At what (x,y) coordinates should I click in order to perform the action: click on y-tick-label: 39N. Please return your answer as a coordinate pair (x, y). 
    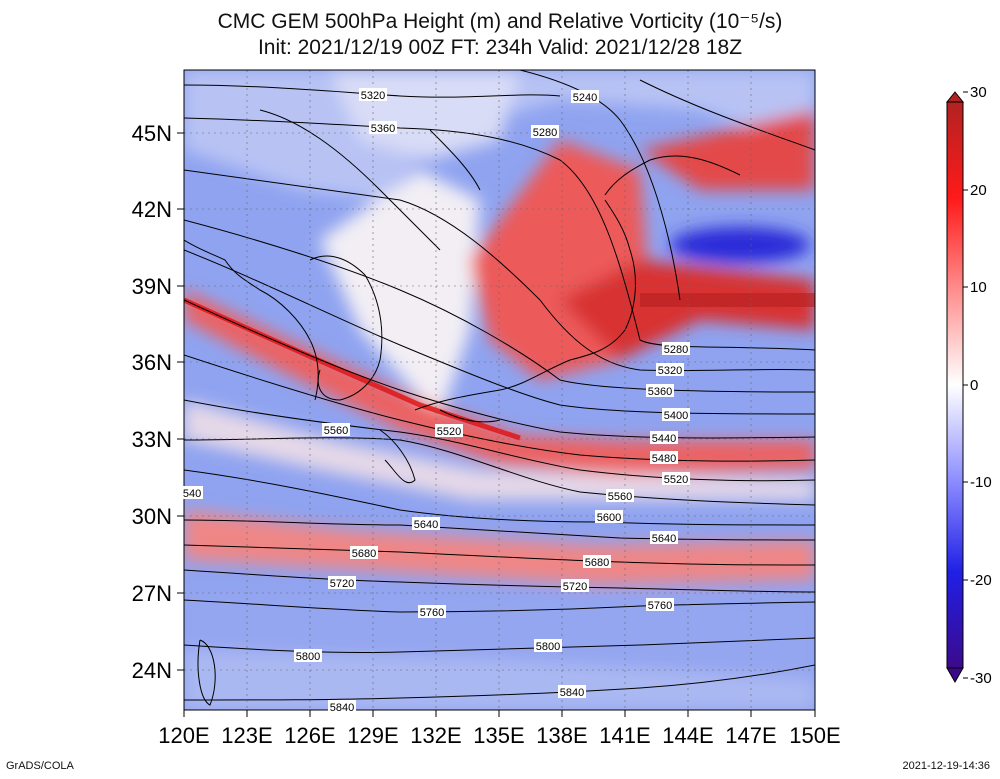
    Looking at the image, I should click on (152, 286).